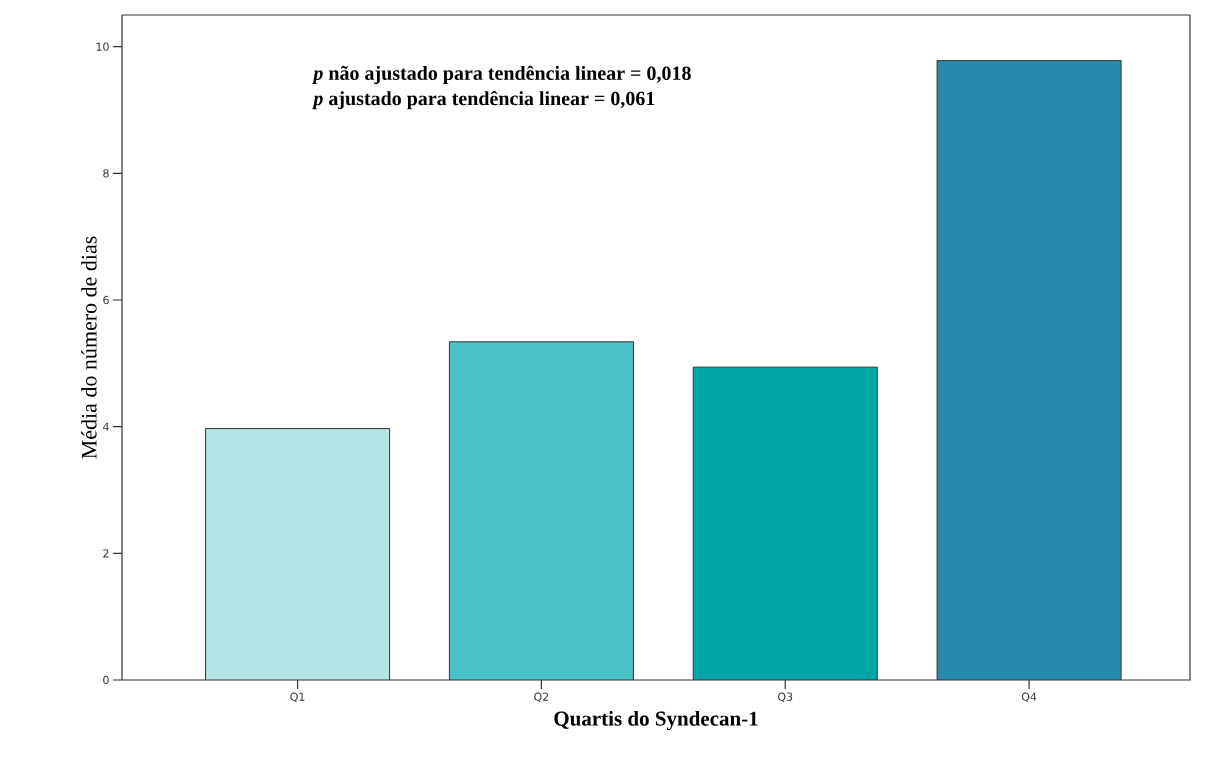 This screenshot has width=1217, height=760. I want to click on x-tick-label: Q1, so click(297, 697).